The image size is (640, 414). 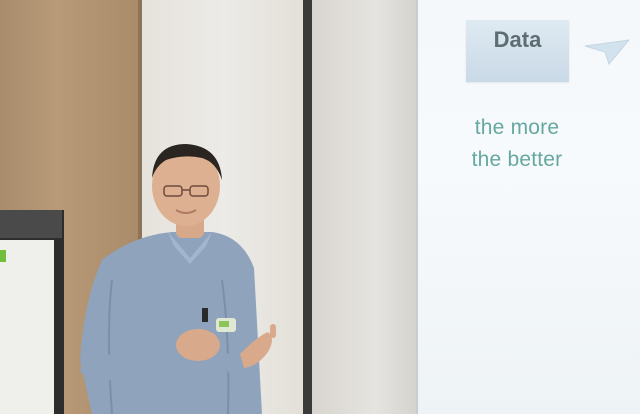 I want to click on flipchart-paper, so click(x=27, y=327).